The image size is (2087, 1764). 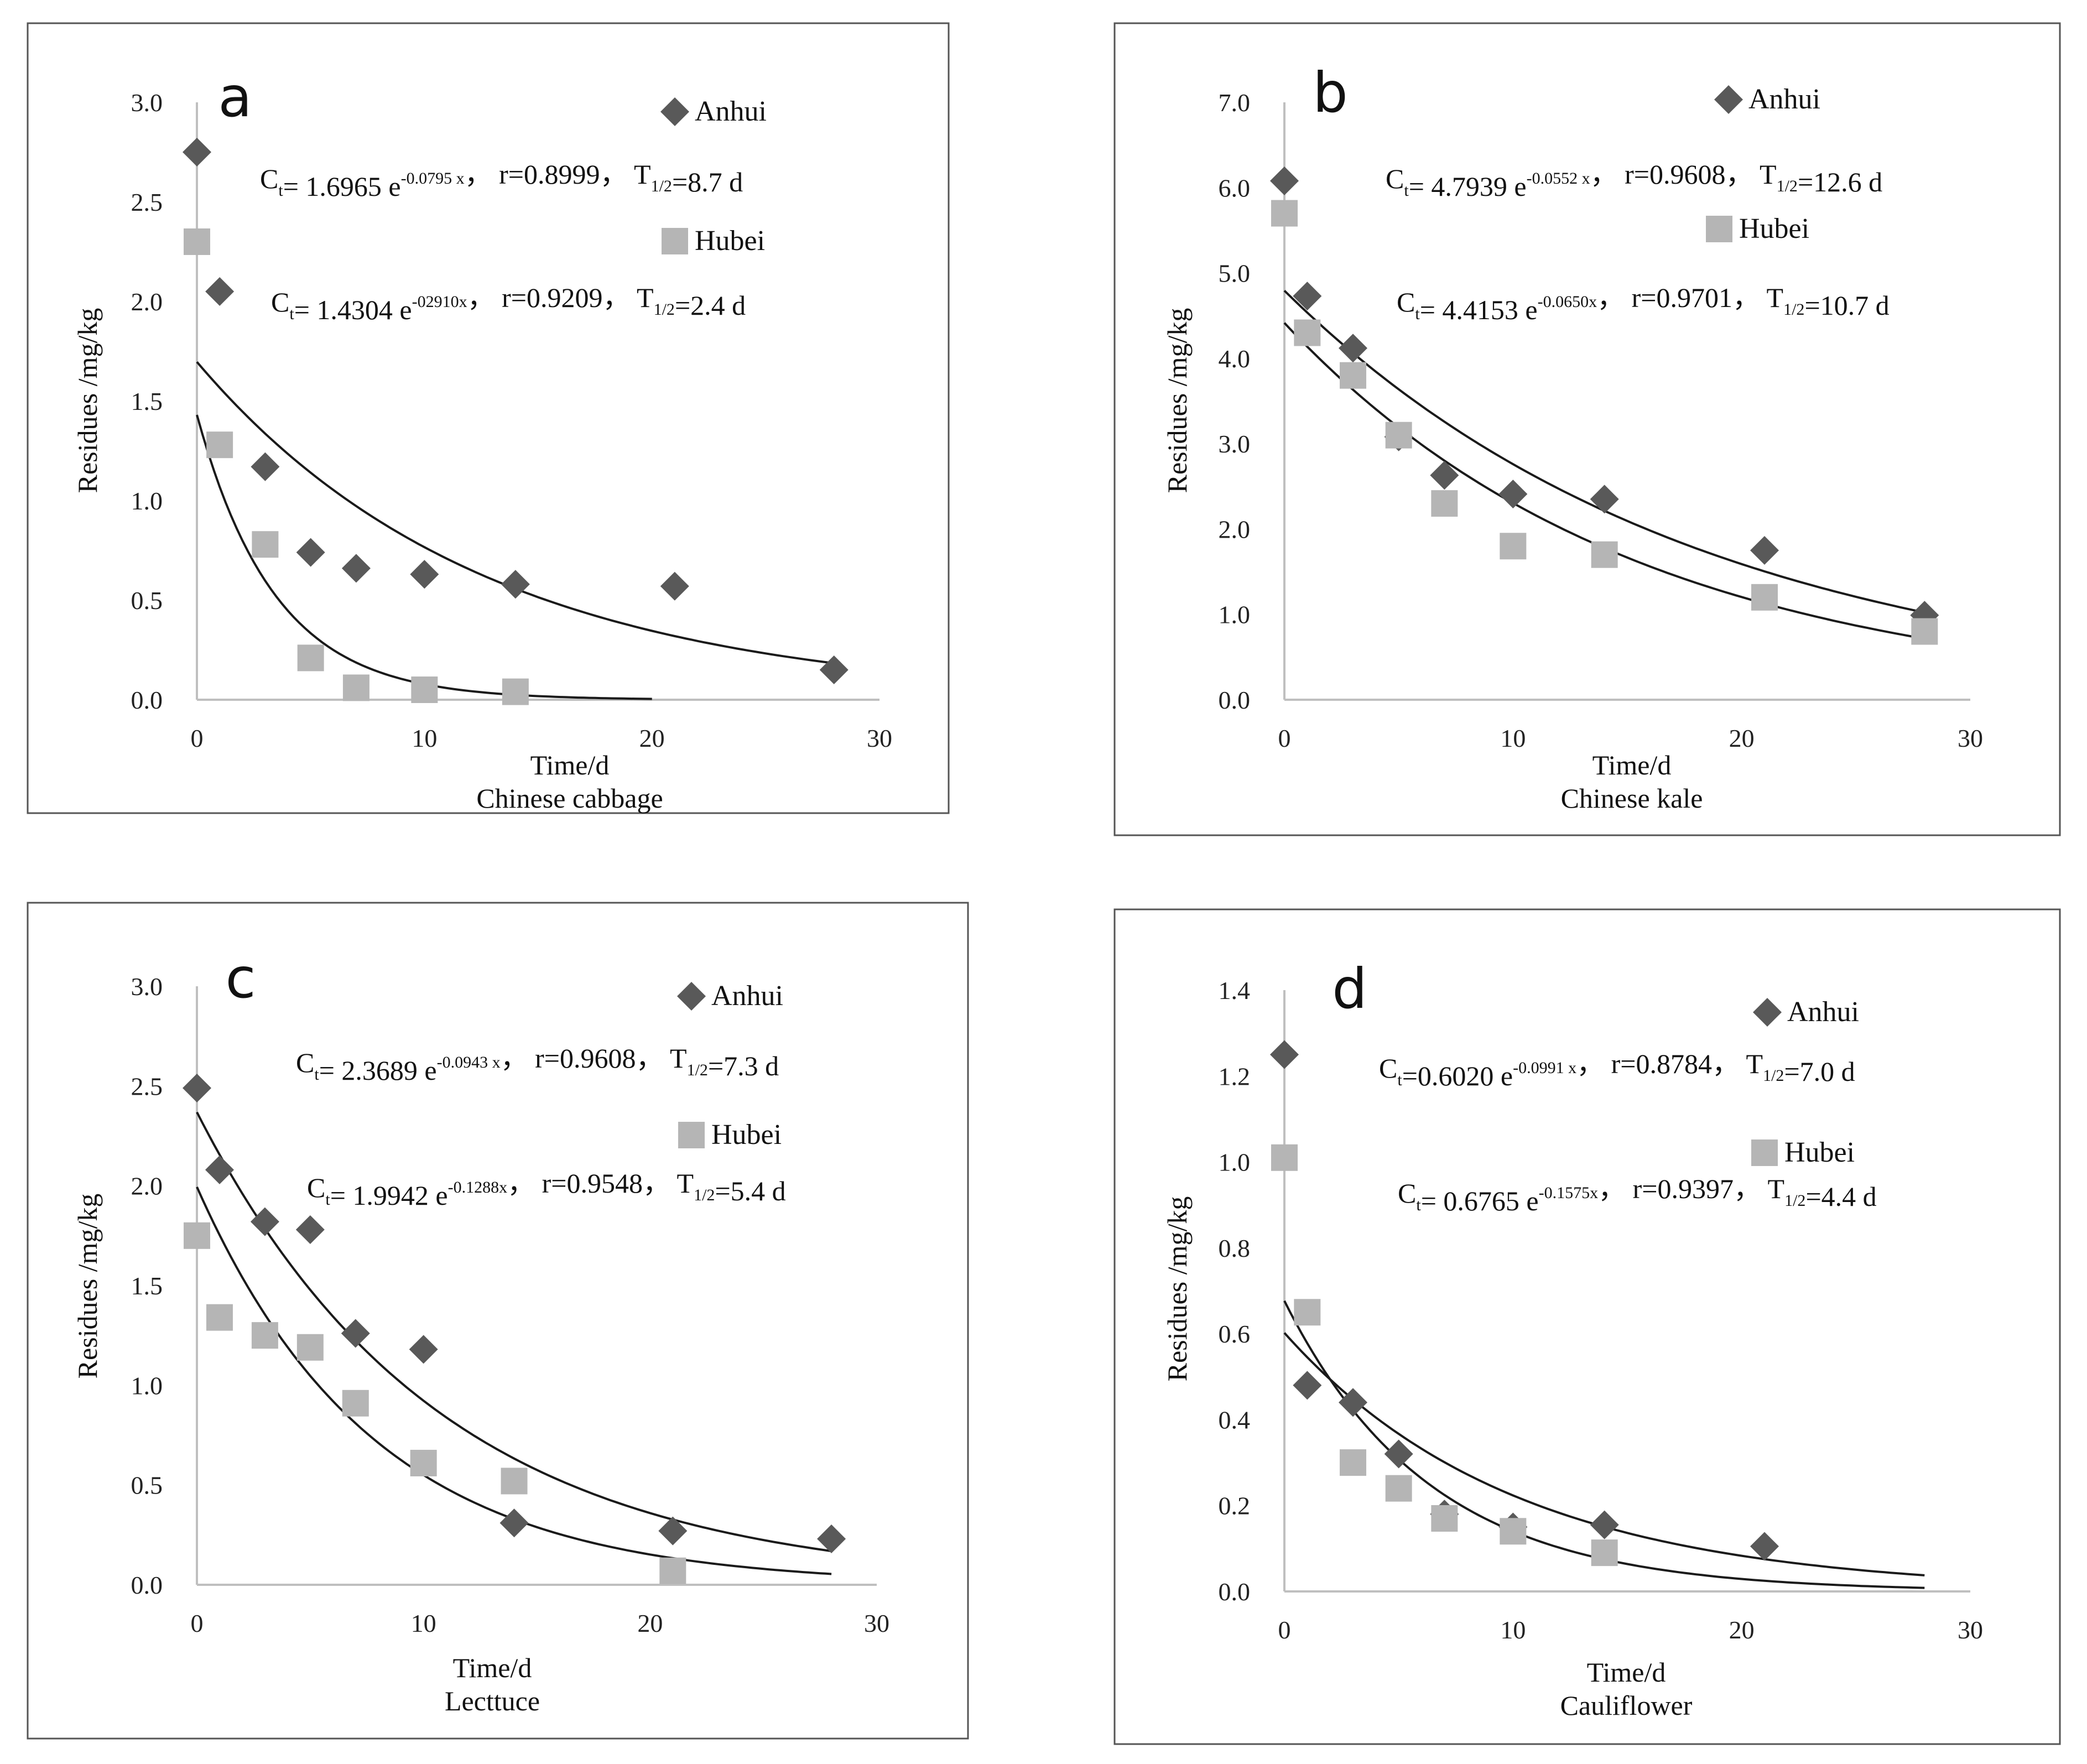 I want to click on y-tick-label: 1.5, so click(x=147, y=401).